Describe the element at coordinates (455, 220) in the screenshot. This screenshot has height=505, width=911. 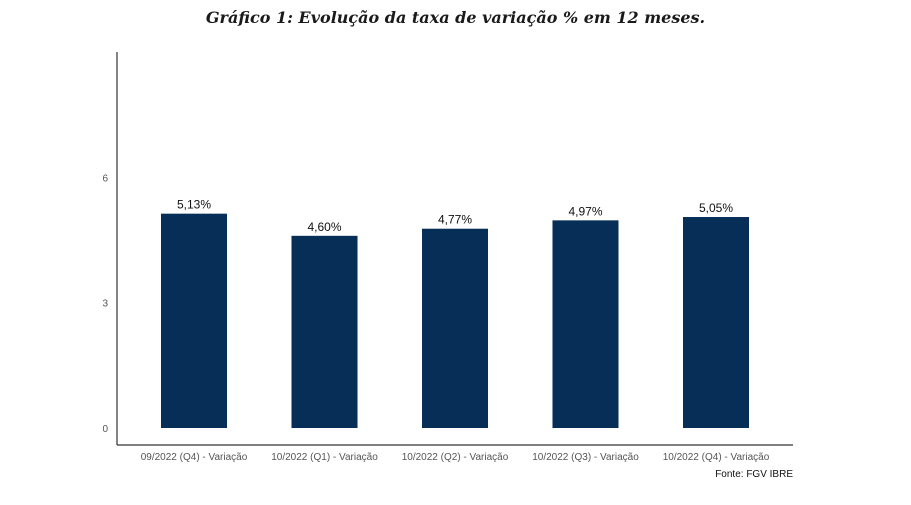
I see `bar-data-label: 4,77%` at that location.